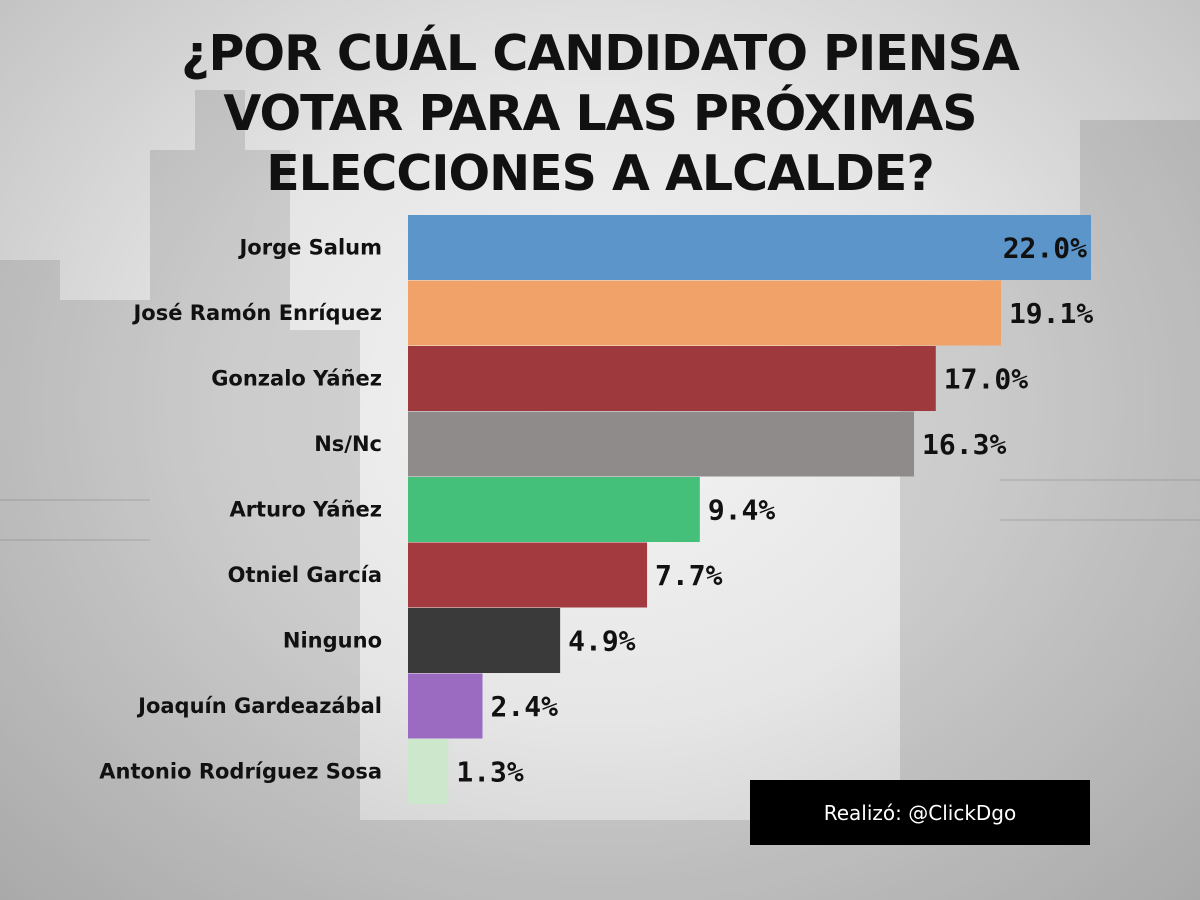  I want to click on credit-banner: Realizó: @ClickDgo, so click(920, 812).